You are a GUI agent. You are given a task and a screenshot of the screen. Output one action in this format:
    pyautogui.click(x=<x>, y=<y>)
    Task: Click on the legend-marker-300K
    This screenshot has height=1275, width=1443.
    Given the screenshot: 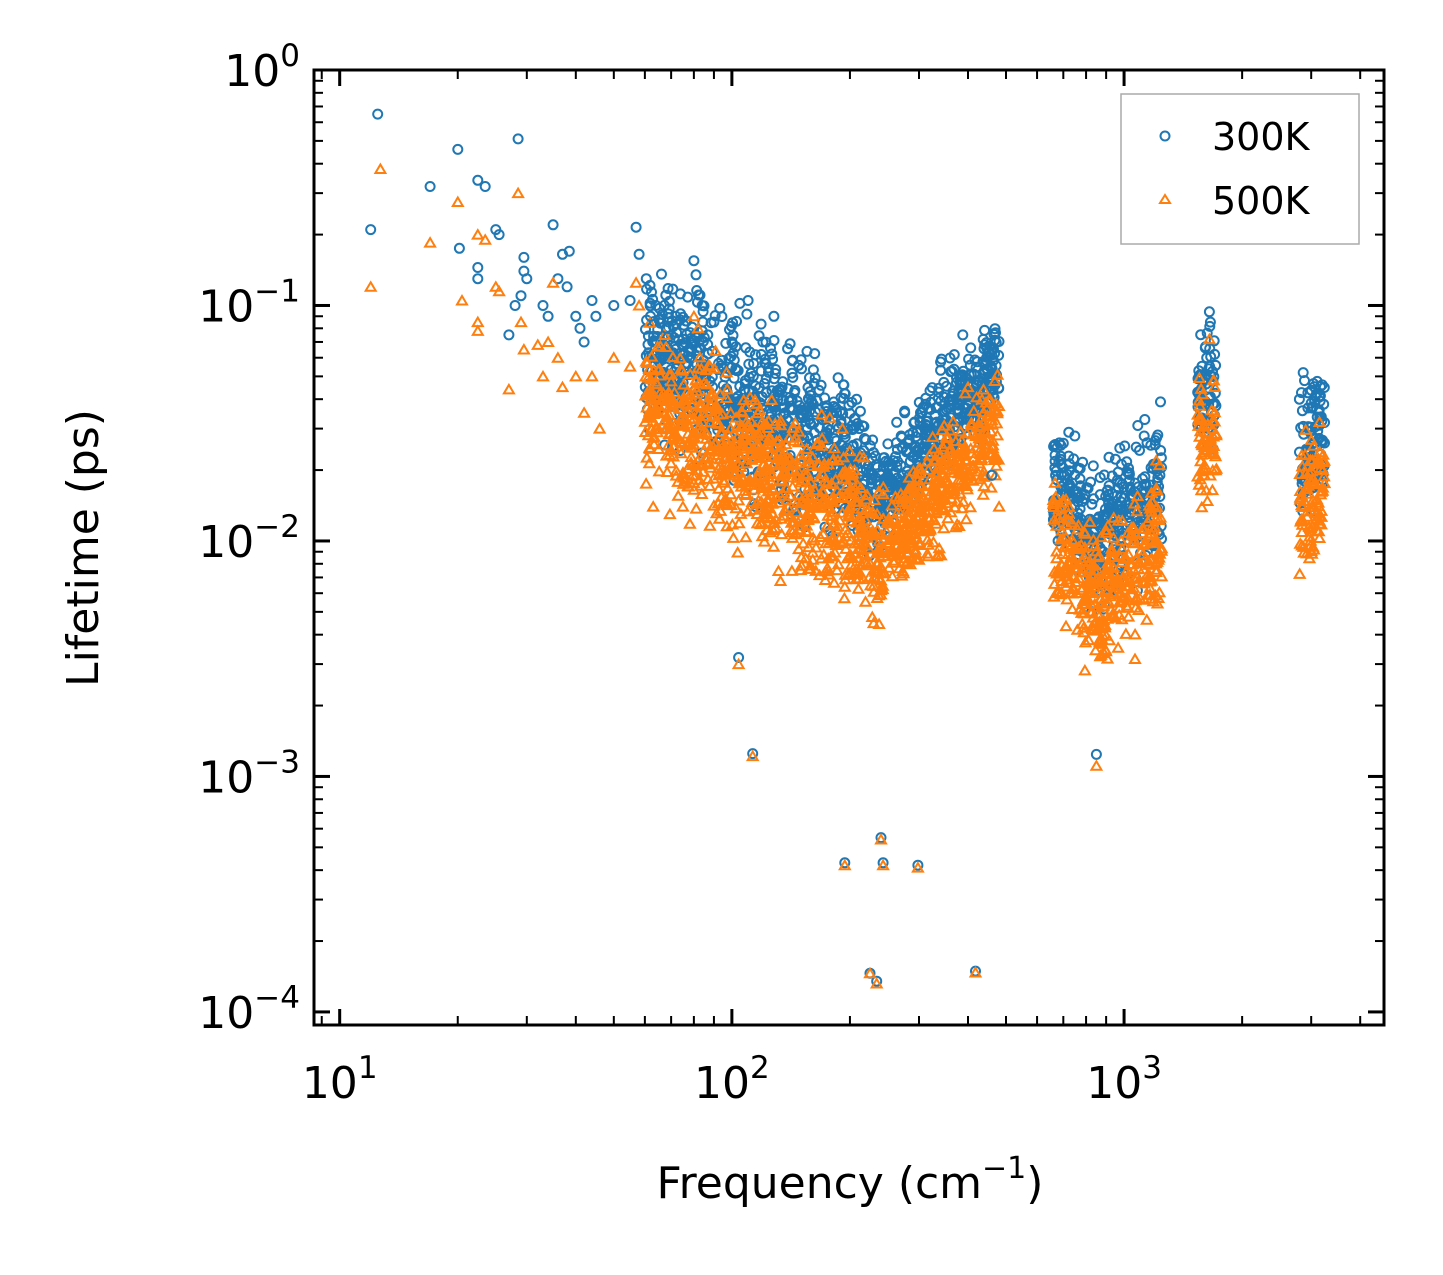 What is the action you would take?
    pyautogui.click(x=1165, y=136)
    